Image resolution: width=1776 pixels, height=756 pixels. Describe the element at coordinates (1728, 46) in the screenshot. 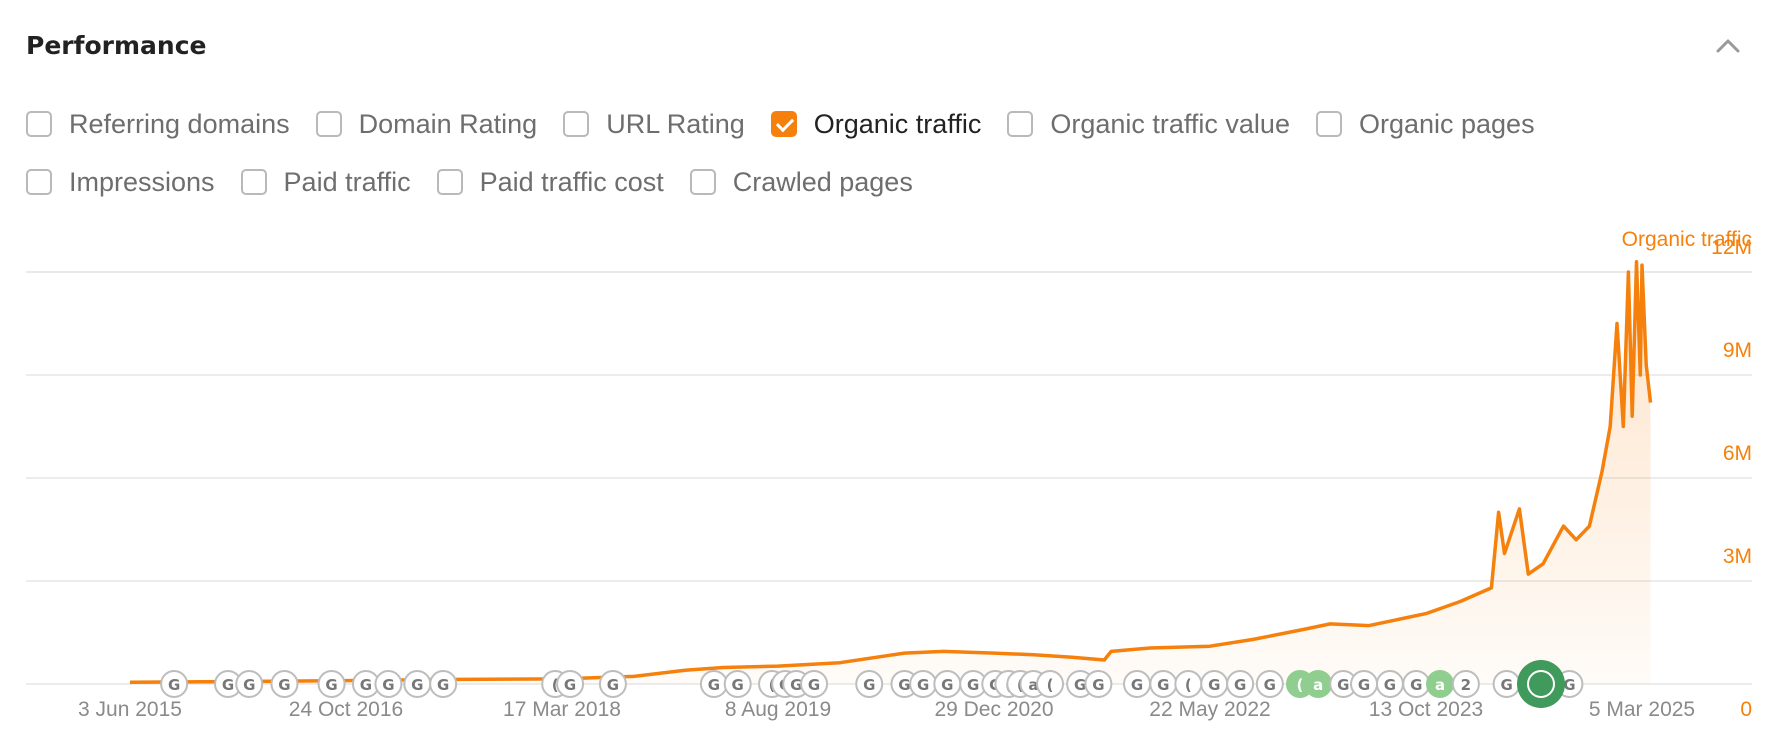

I see `chevron-up-icon` at that location.